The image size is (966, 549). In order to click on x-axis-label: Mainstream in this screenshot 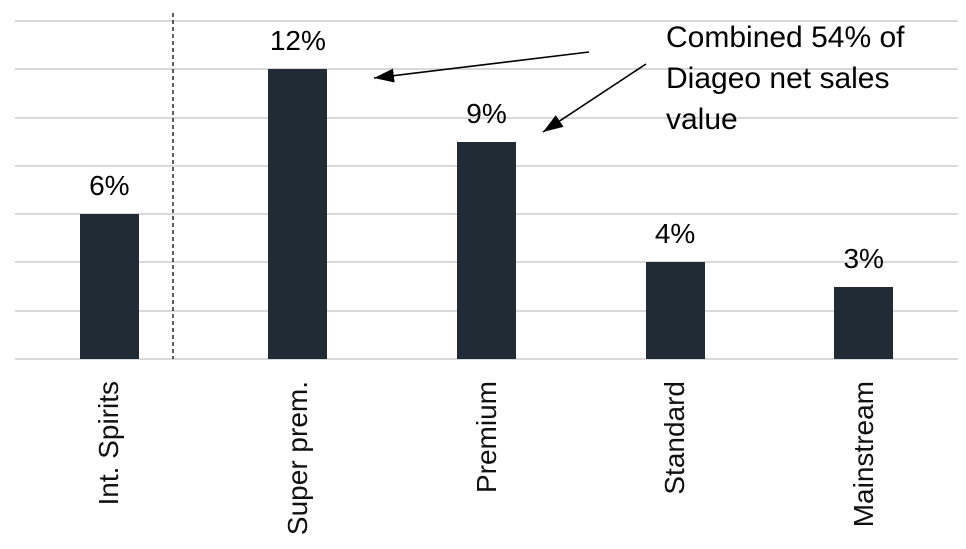, I will do `click(863, 454)`.